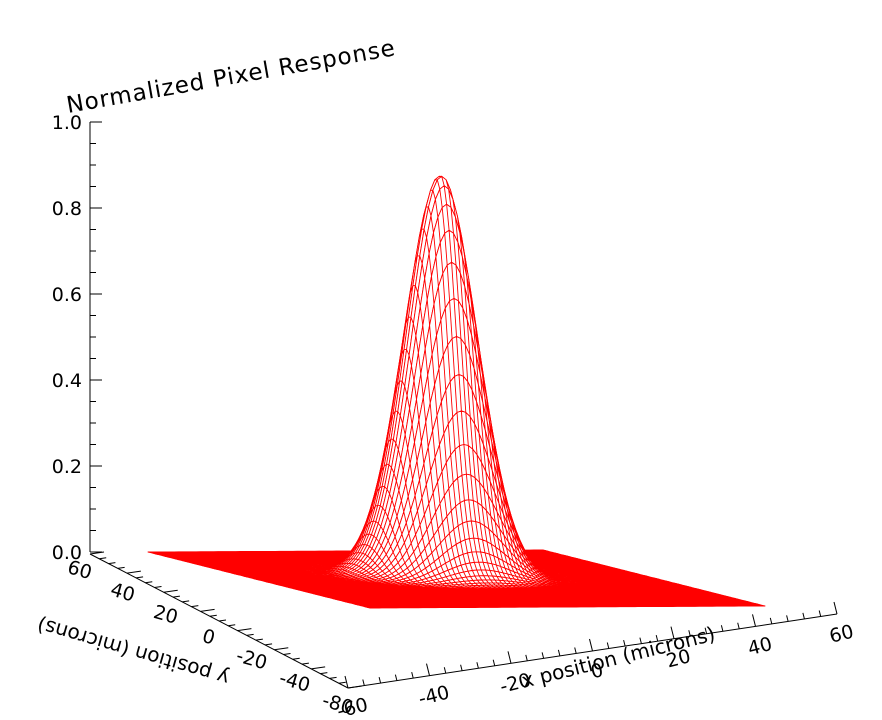 This screenshot has width=882, height=720. Describe the element at coordinates (252, 660) in the screenshot. I see `y-tick-label: -20` at that location.